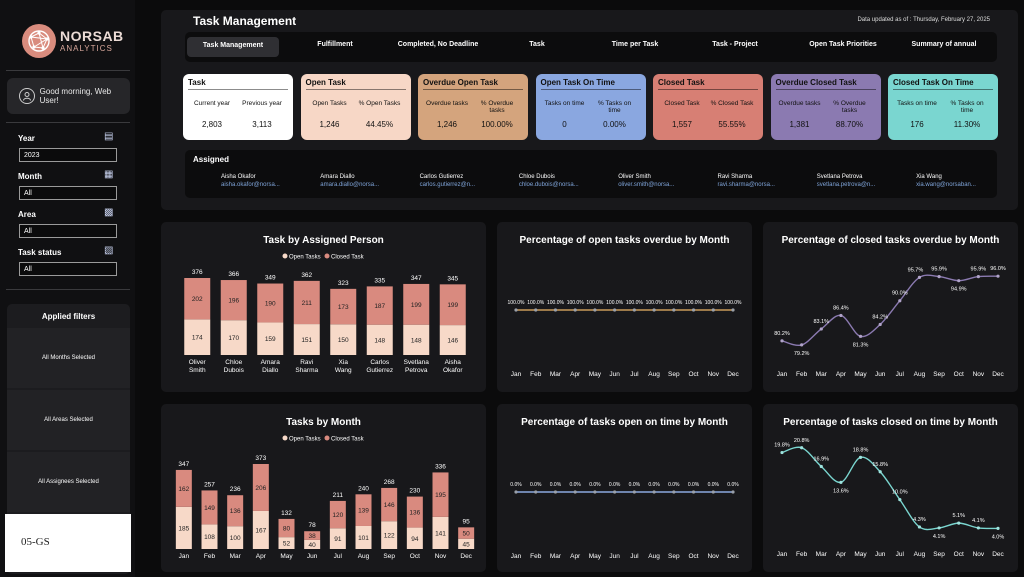  Describe the element at coordinates (68, 269) in the screenshot. I see `task-status-dropdown: All` at that location.